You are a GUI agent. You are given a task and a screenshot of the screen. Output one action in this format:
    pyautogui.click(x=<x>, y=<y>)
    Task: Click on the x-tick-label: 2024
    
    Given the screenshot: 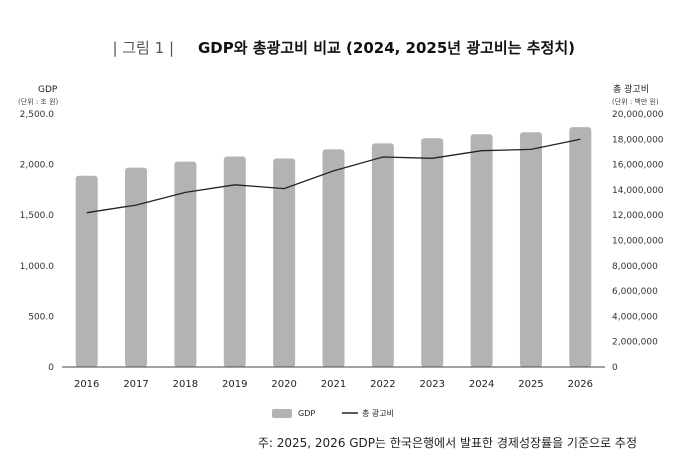 What is the action you would take?
    pyautogui.click(x=481, y=384)
    